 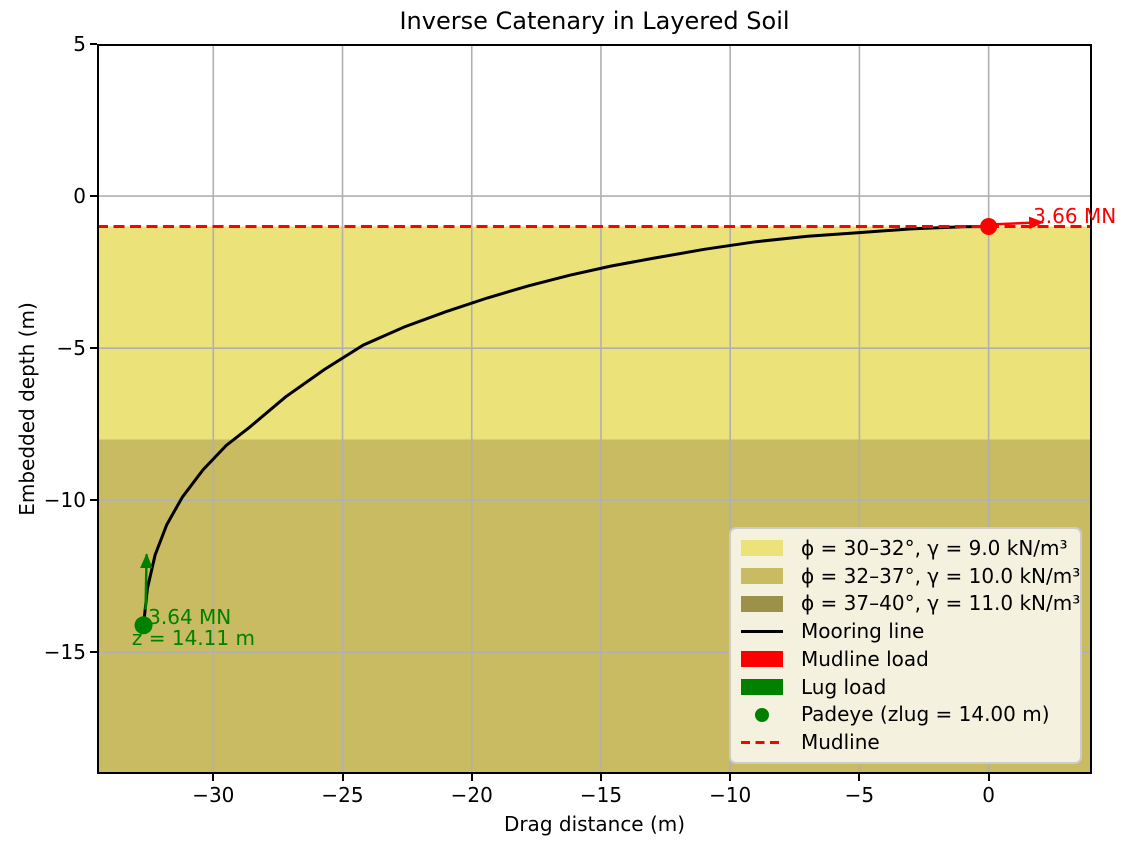 What do you see at coordinates (471, 795) in the screenshot?
I see `x-tick-label: −20` at bounding box center [471, 795].